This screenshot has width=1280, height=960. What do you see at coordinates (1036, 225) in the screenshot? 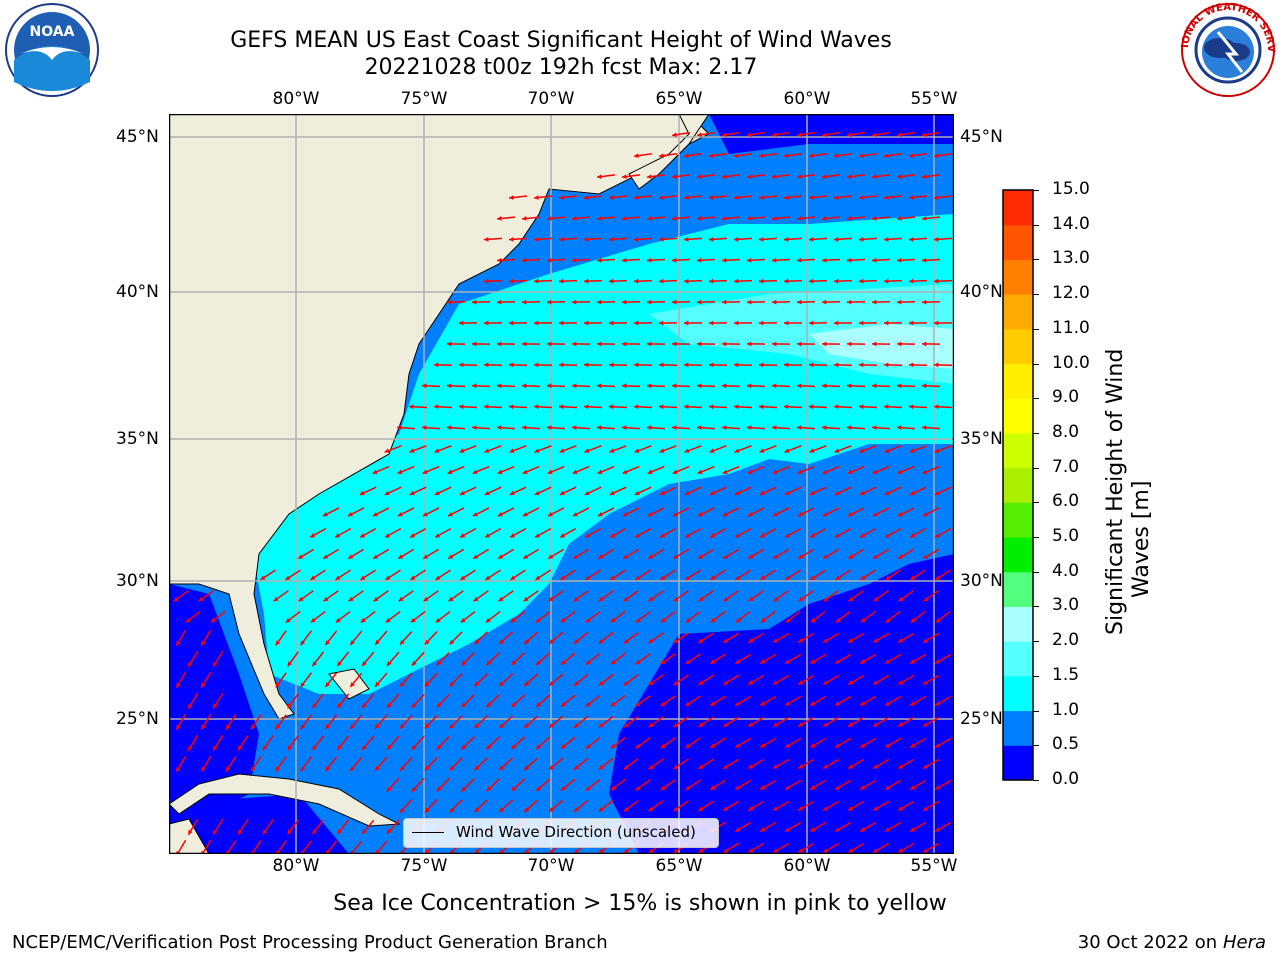
I see `colorbar-tick-mark` at bounding box center [1036, 225].